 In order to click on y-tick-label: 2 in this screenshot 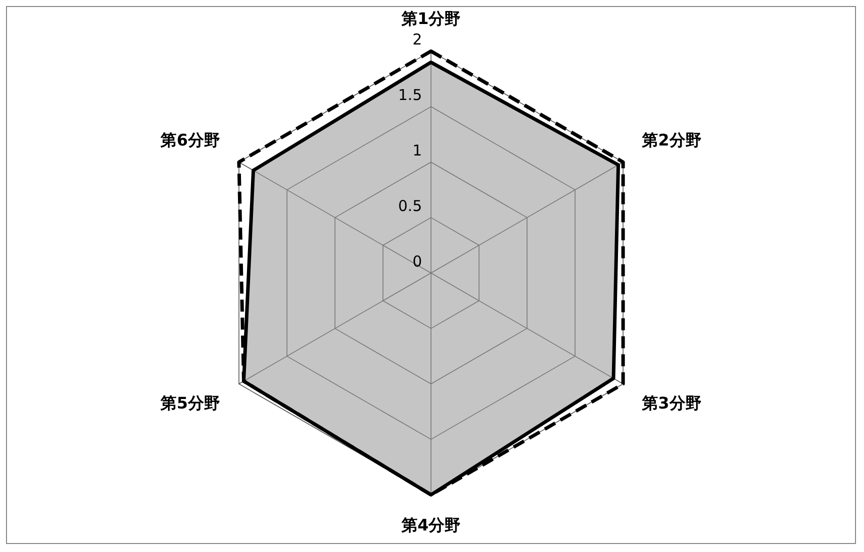, I will do `click(417, 39)`.